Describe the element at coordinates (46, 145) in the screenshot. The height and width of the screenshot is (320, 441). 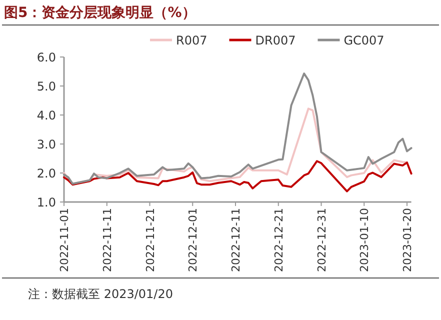
I see `y-tick-label: 3.0` at that location.